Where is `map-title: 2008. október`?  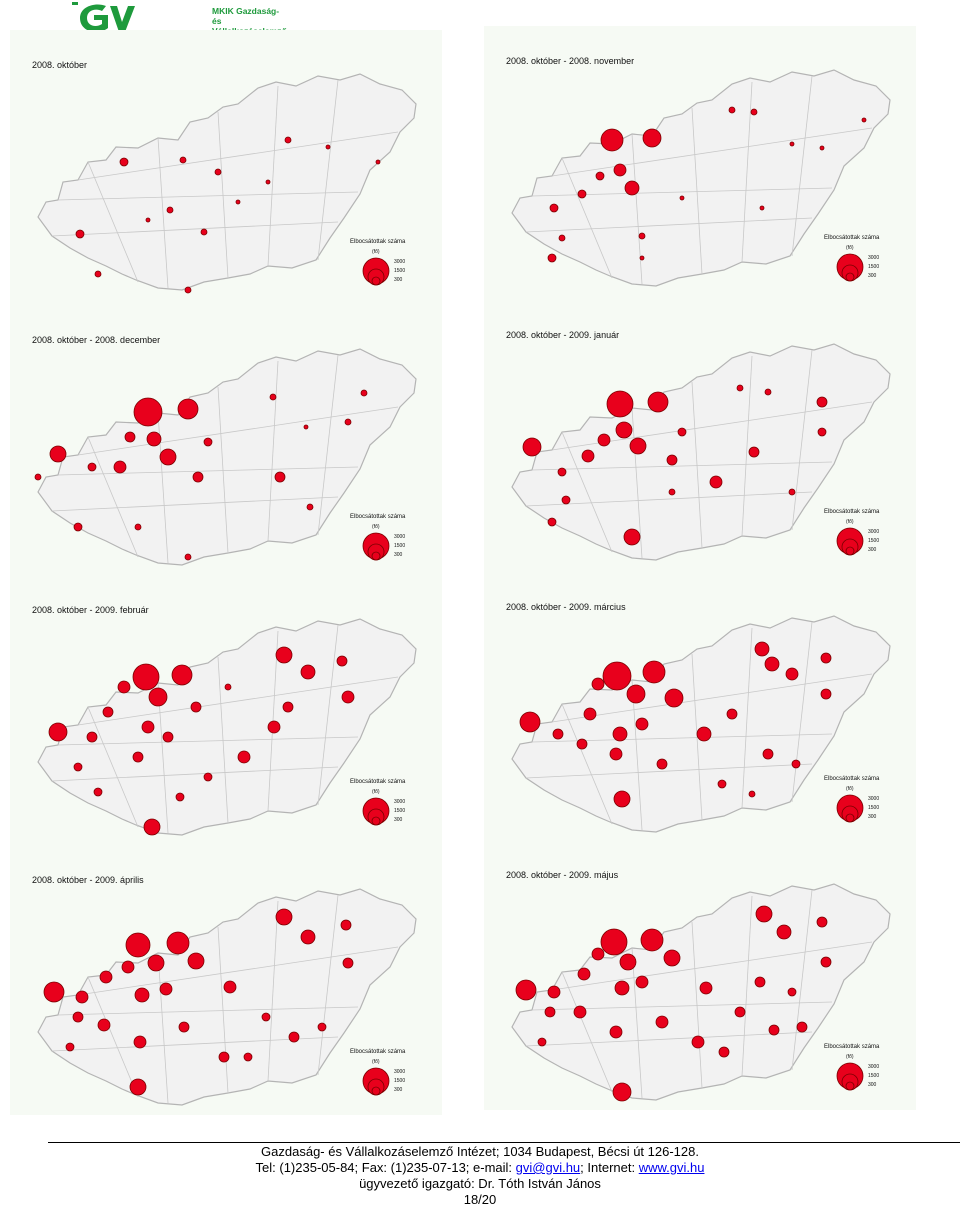
map-title: 2008. október is located at coordinates (60, 65).